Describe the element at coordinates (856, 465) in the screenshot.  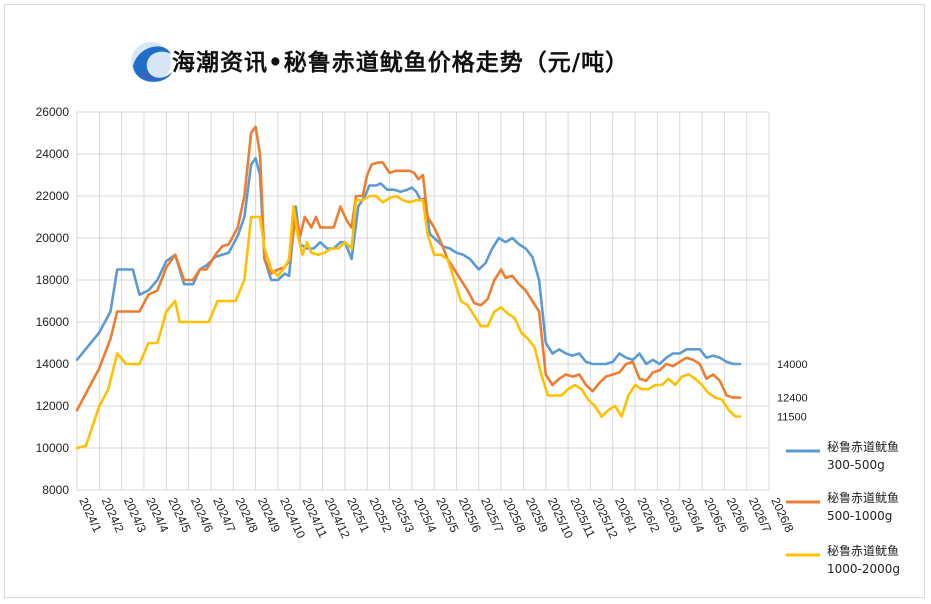
I see `legend-label-size: 300-500g` at that location.